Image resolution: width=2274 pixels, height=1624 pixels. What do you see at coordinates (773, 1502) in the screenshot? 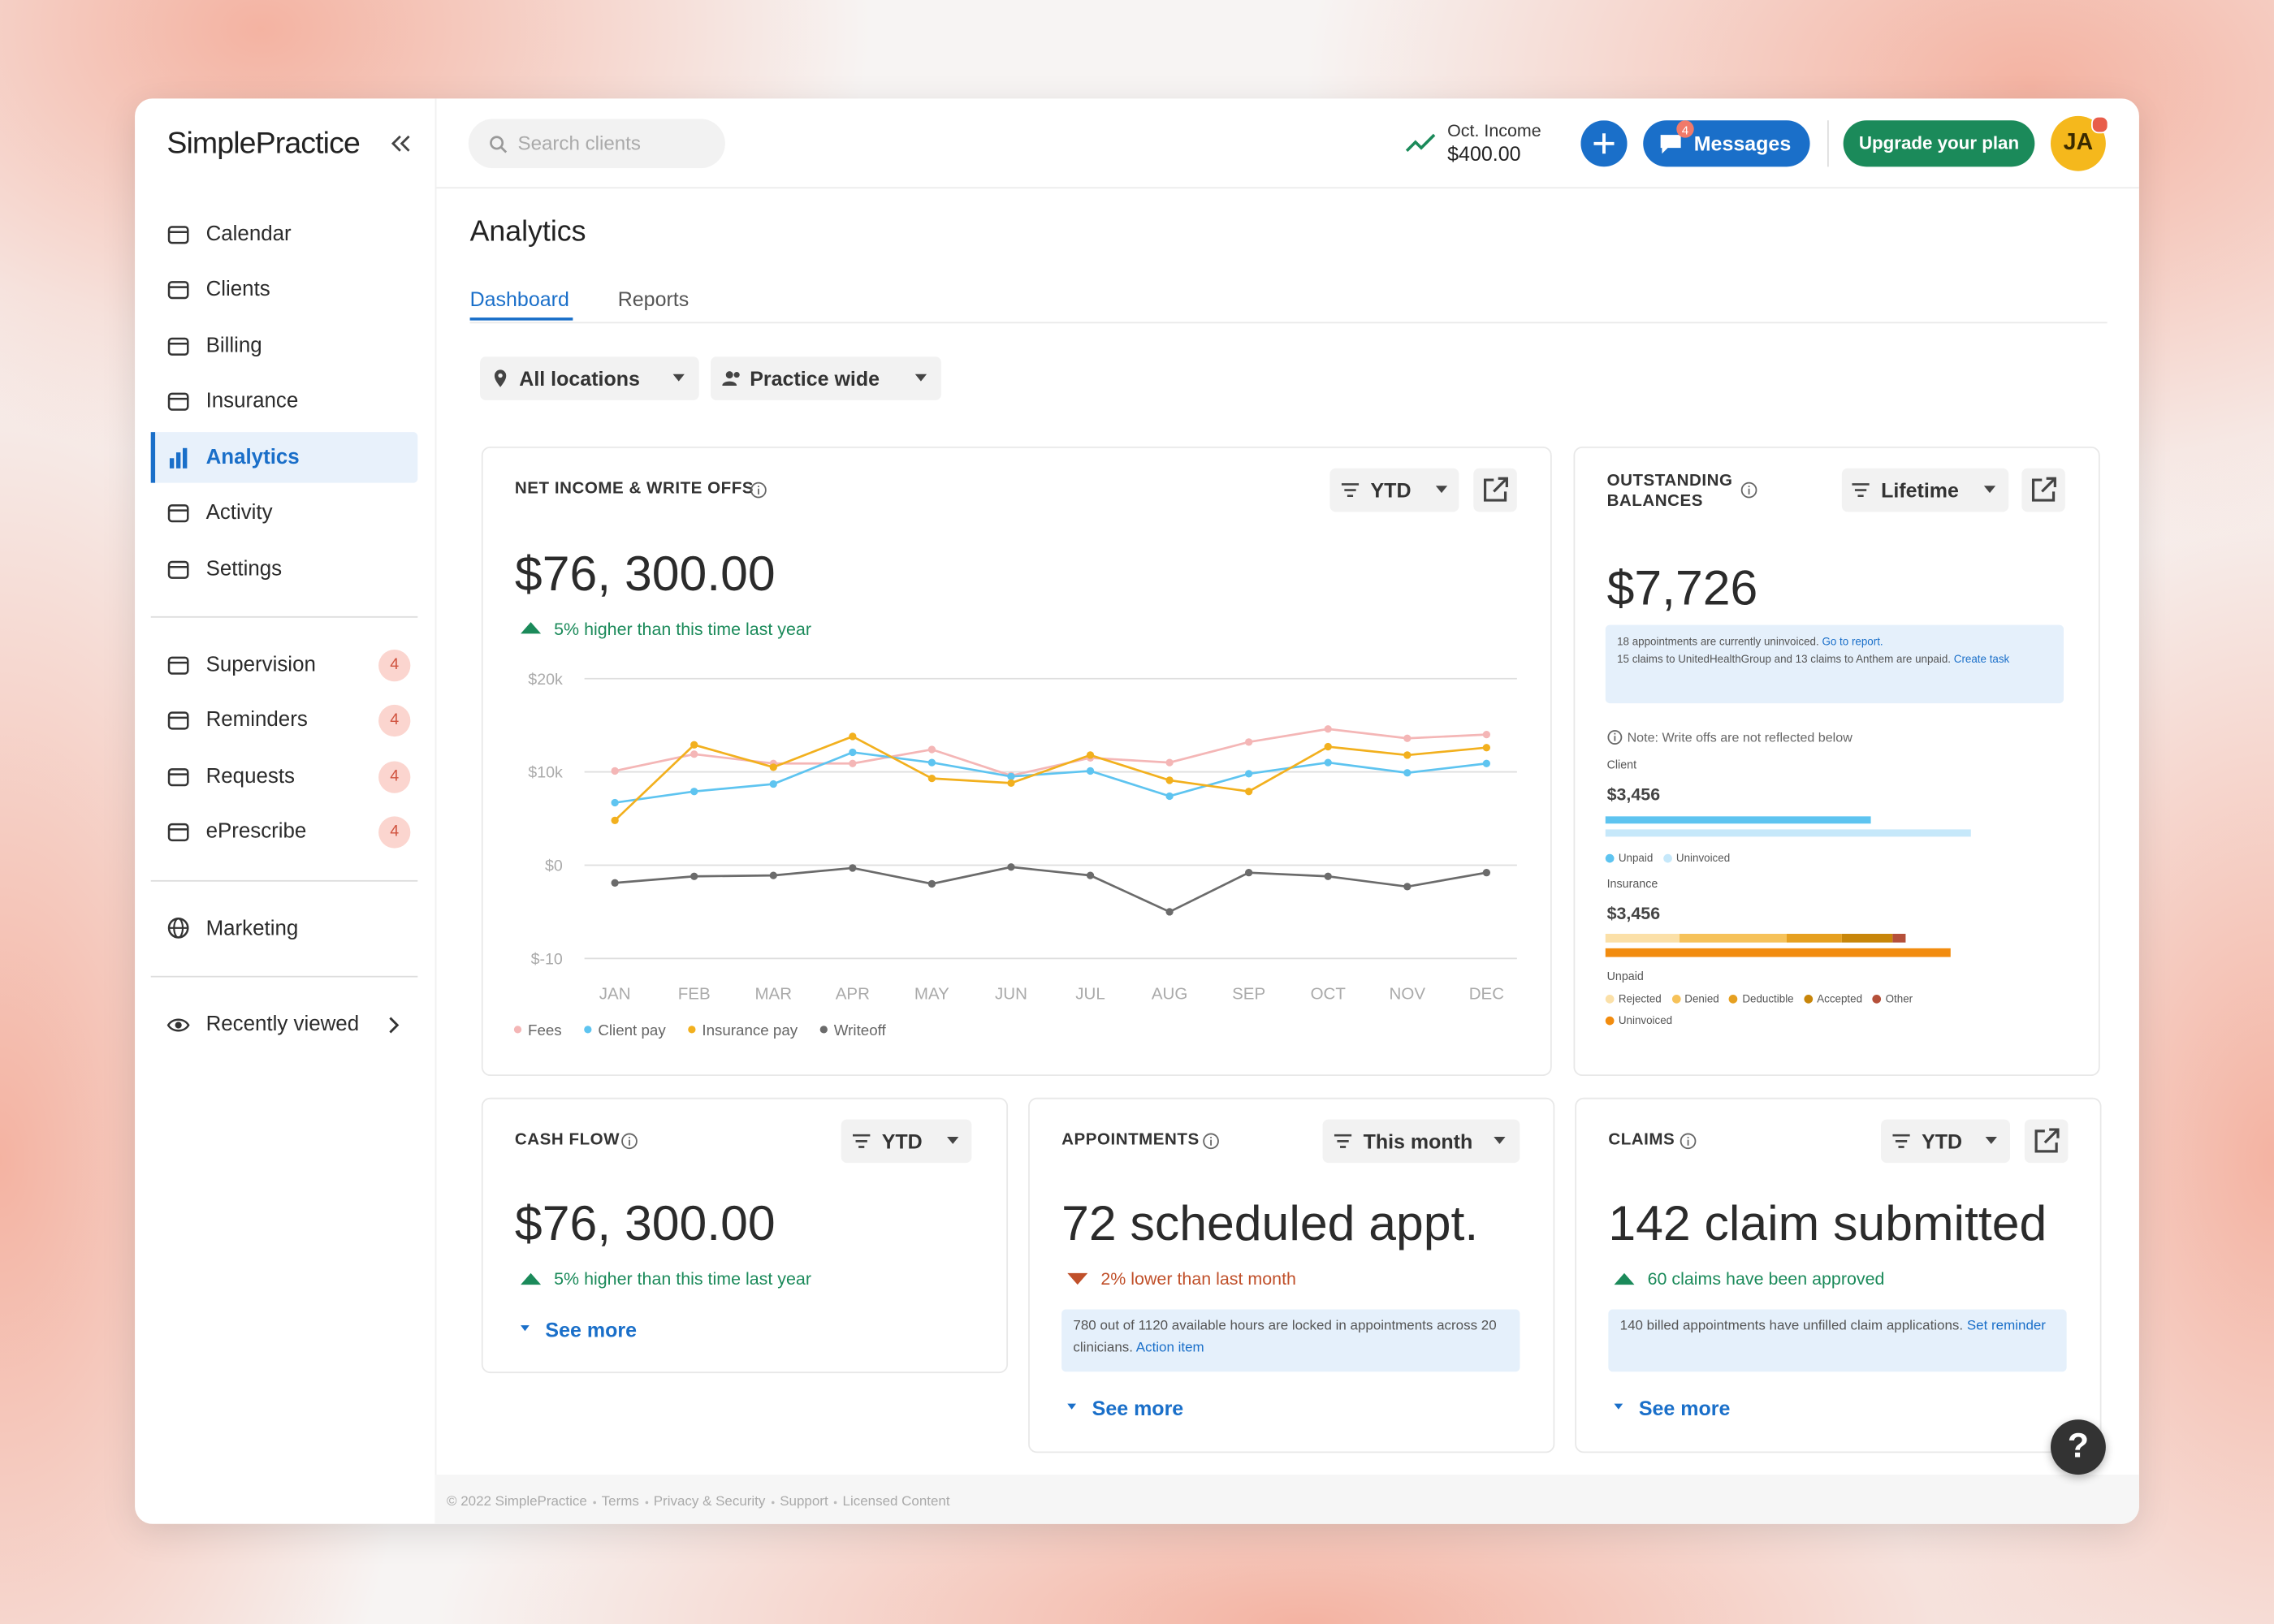
I see `separator-dot` at bounding box center [773, 1502].